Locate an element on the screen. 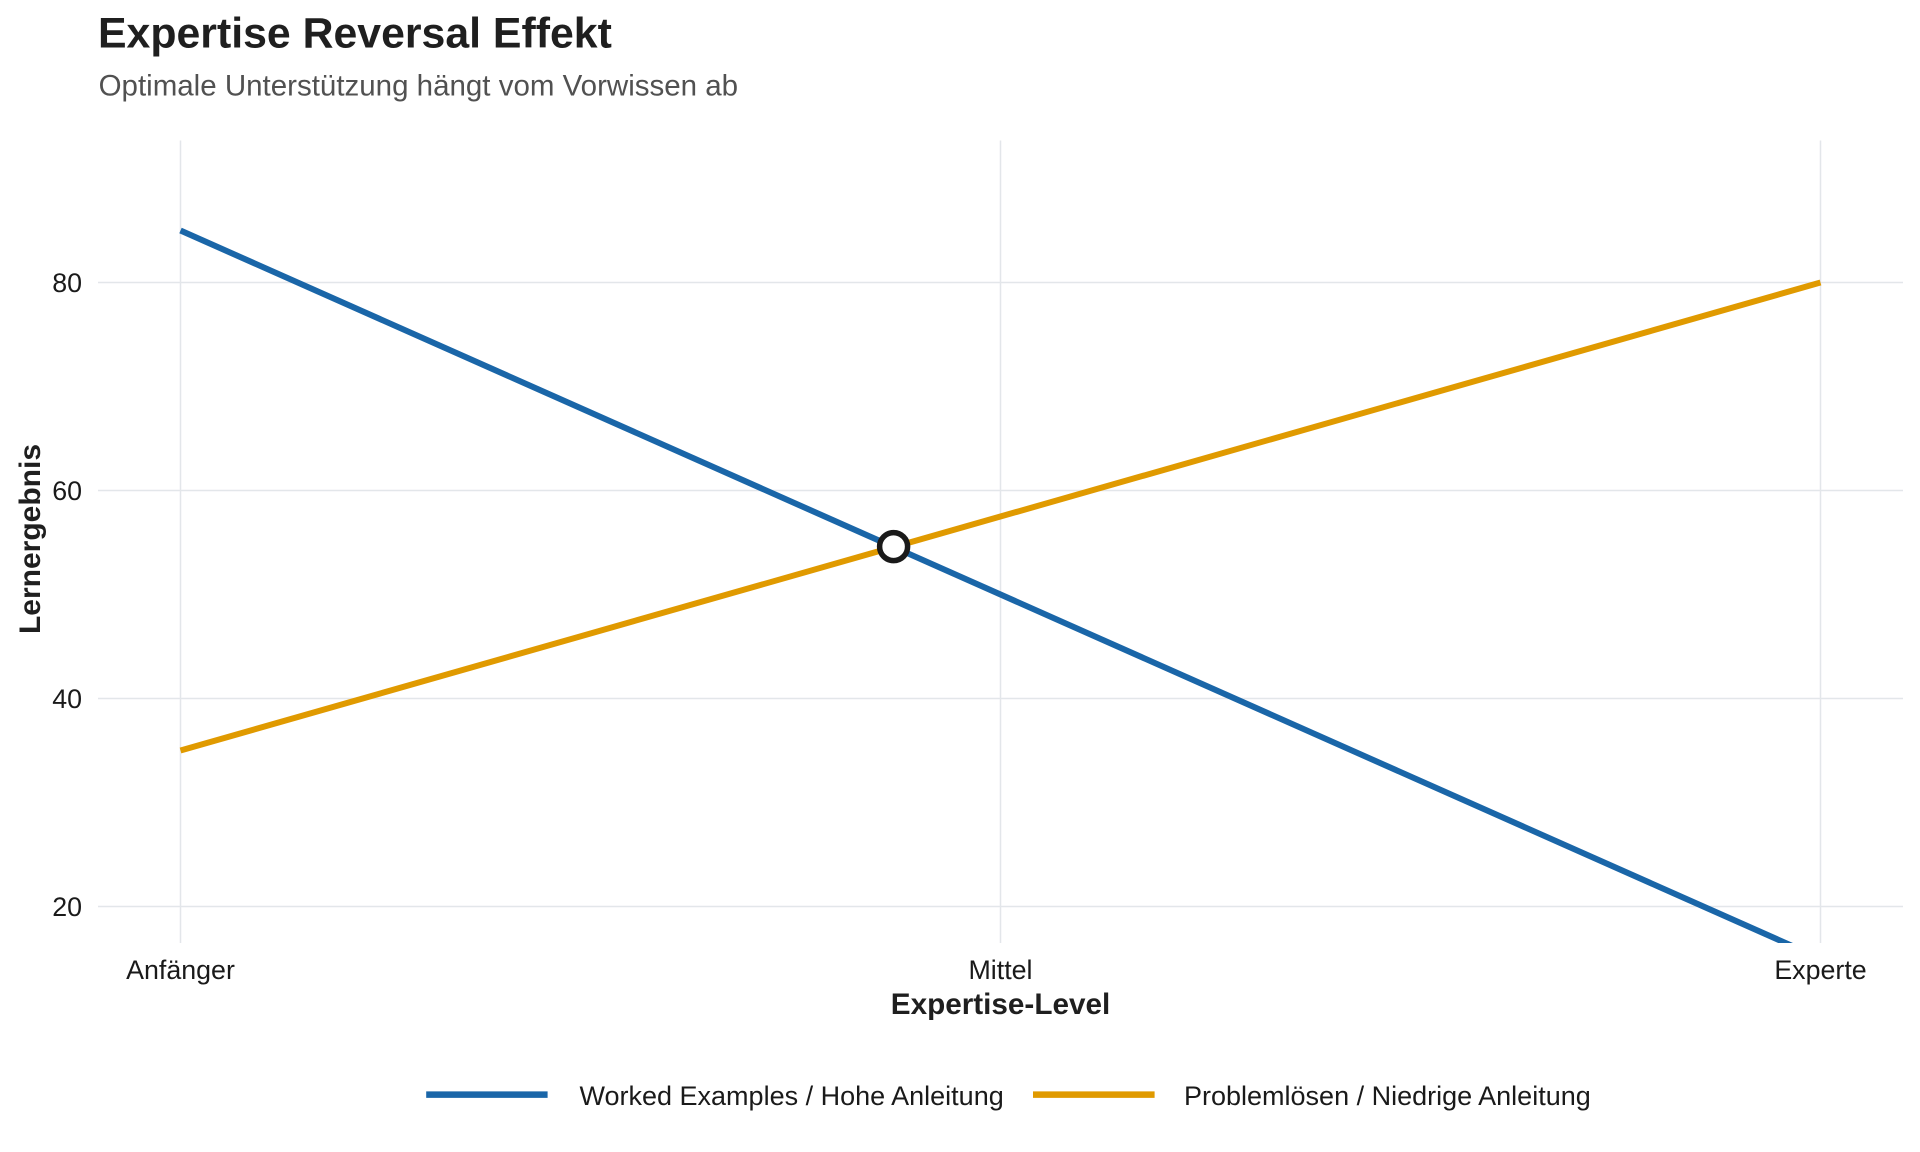 Image resolution: width=1920 pixels, height=1152 pixels. svg-text: Expertise Reversal Effekt is located at coordinates (355, 34).